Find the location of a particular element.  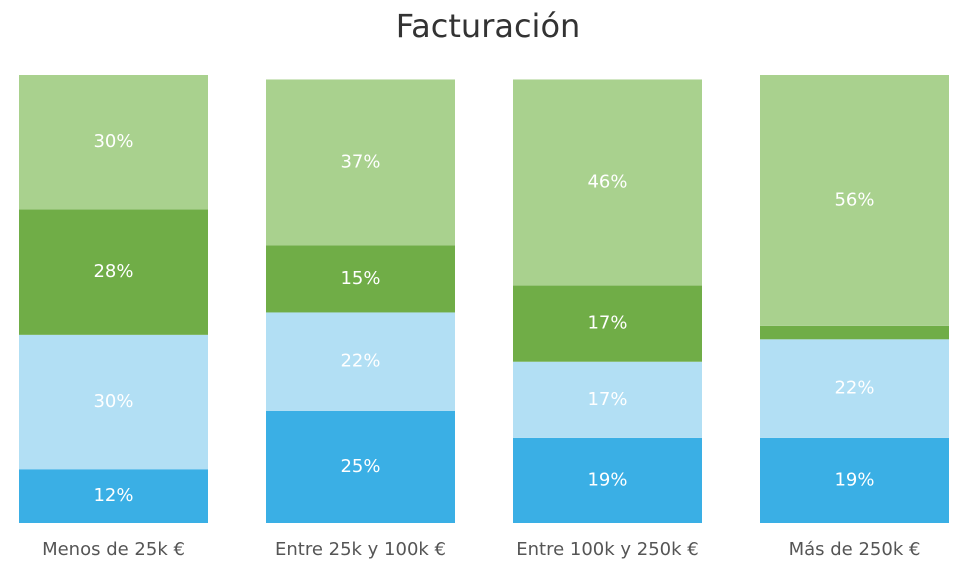

data-label: 46% is located at coordinates (607, 182).